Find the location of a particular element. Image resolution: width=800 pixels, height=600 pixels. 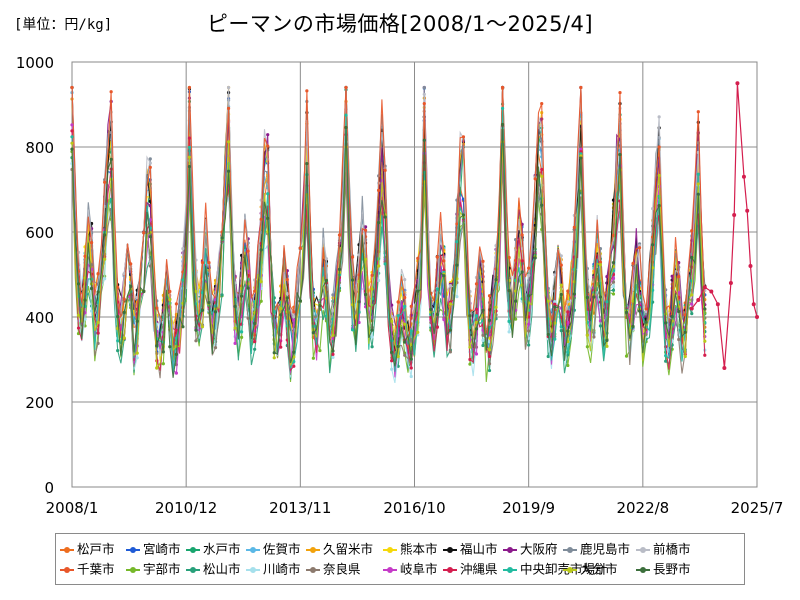

x-tick-label: 2010/12 is located at coordinates (186, 508).